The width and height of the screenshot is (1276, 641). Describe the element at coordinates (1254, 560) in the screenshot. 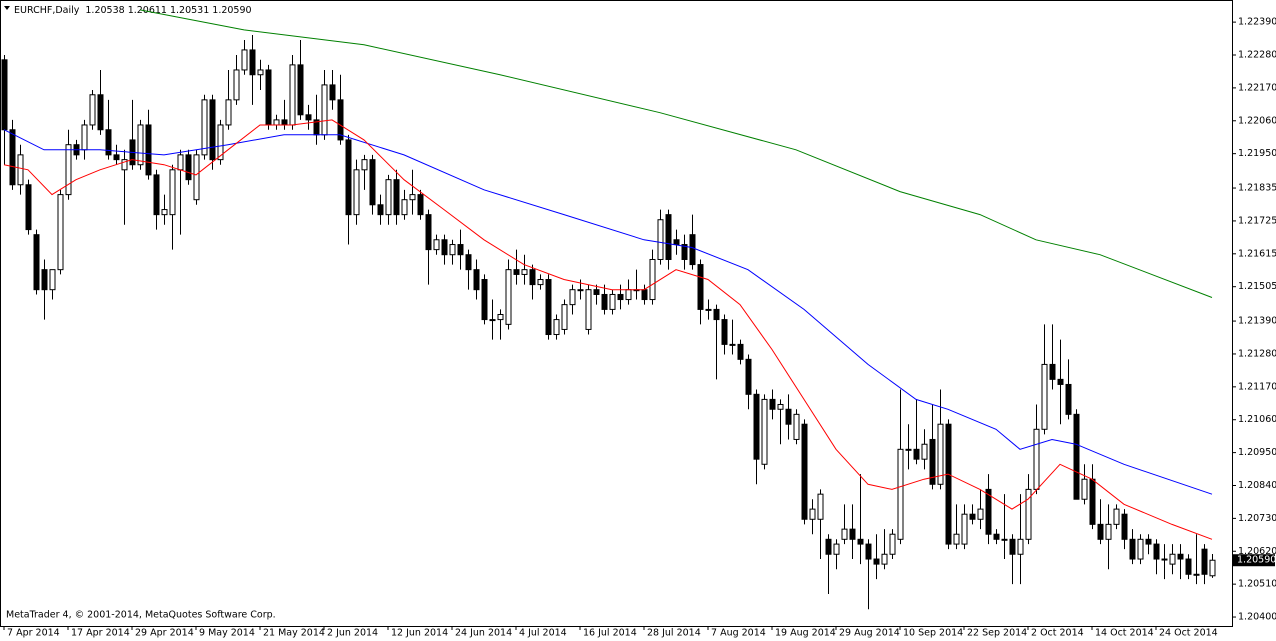

I see `current-price-box` at that location.